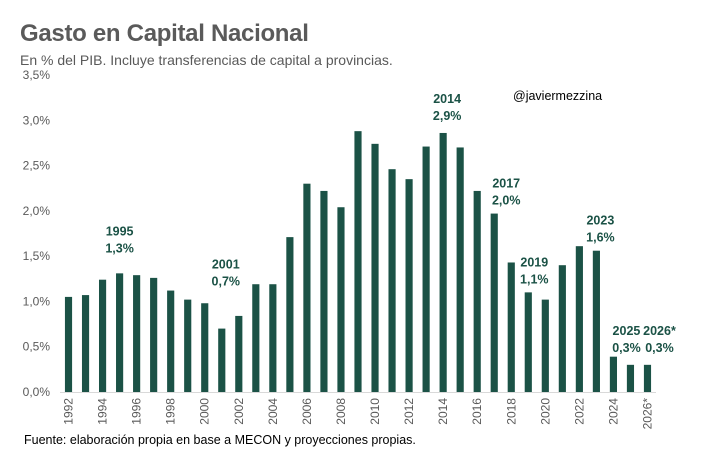 Image resolution: width=707 pixels, height=464 pixels. I want to click on y-tick-label: 1,5%, so click(37, 256).